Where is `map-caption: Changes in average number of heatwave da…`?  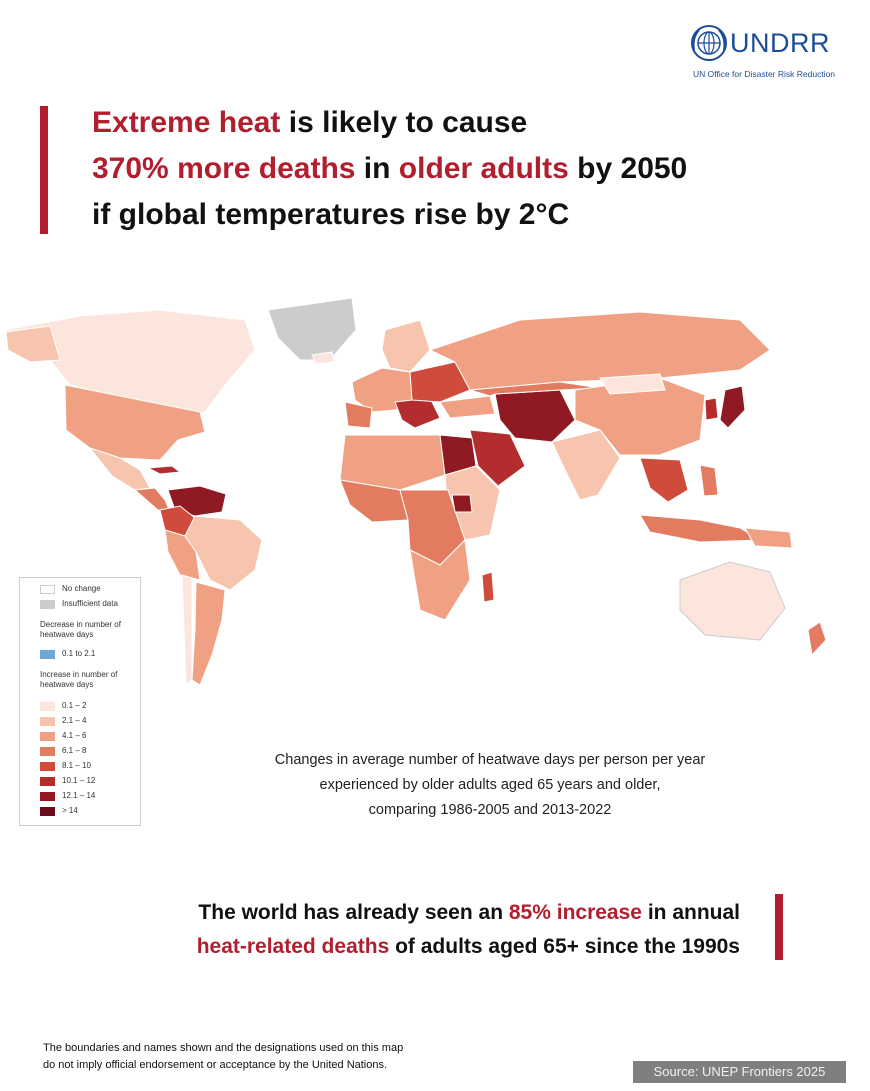 map-caption: Changes in average number of heatwave da… is located at coordinates (490, 785).